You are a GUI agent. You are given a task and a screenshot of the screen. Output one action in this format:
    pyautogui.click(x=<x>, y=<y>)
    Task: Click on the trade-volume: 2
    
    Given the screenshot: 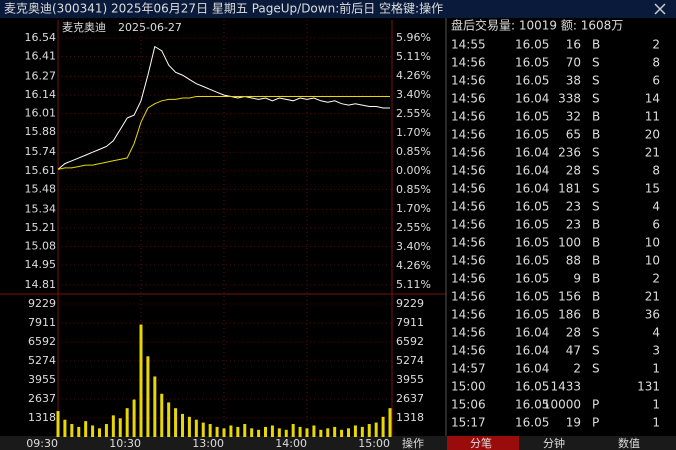 What is the action you would take?
    pyautogui.click(x=577, y=369)
    